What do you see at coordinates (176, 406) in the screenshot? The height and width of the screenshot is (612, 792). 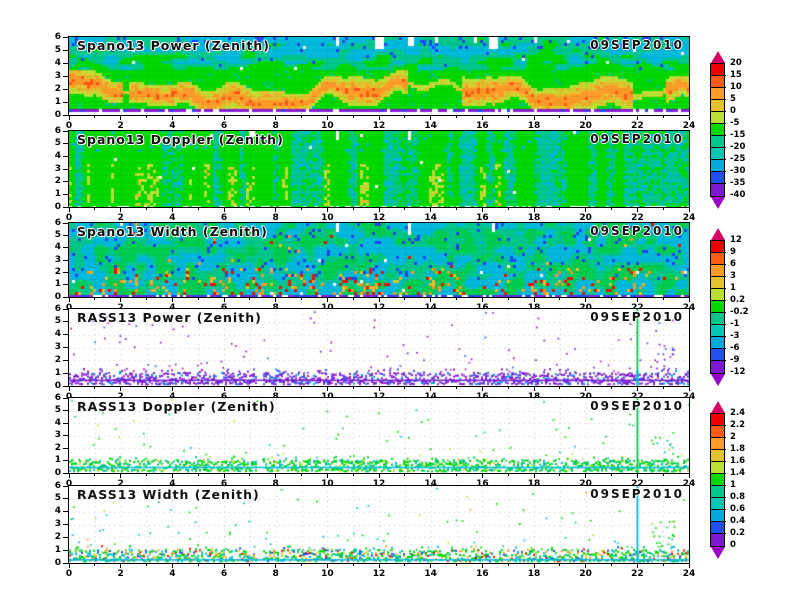 I see `panel-title: RASS13 Doppler (Zenith)` at bounding box center [176, 406].